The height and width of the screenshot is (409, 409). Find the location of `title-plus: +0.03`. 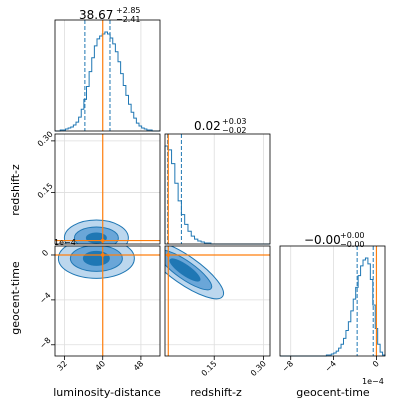

title-plus: +0.03 is located at coordinates (234, 121).